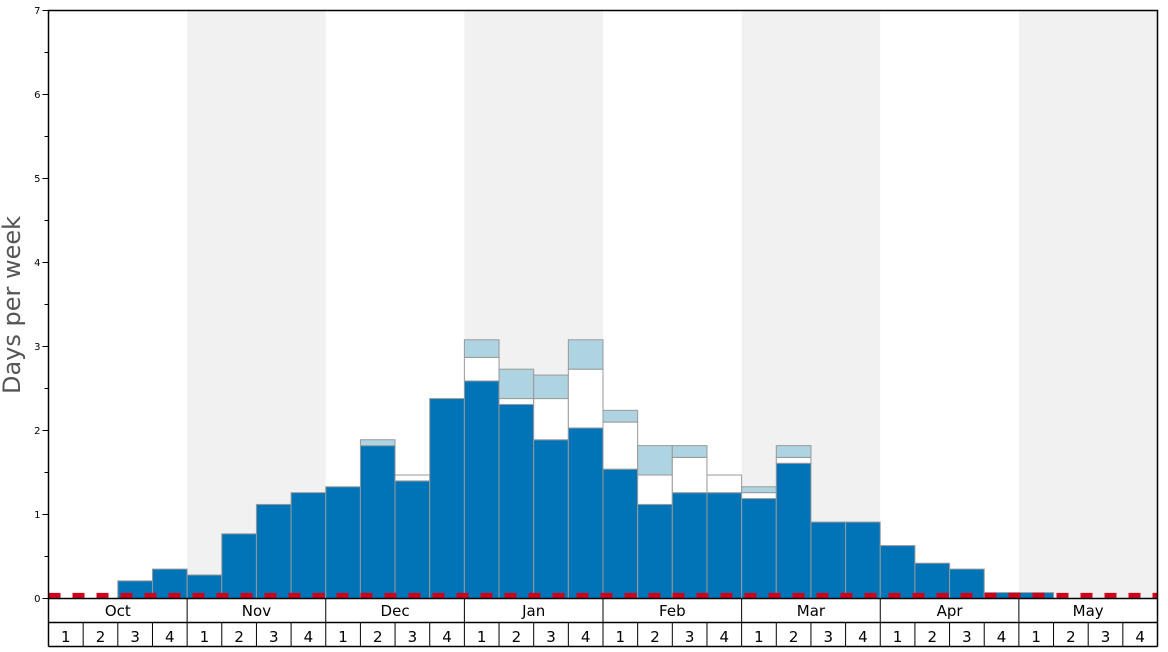 The width and height of the screenshot is (1168, 652). I want to click on month-label-nov: Nov, so click(256, 611).